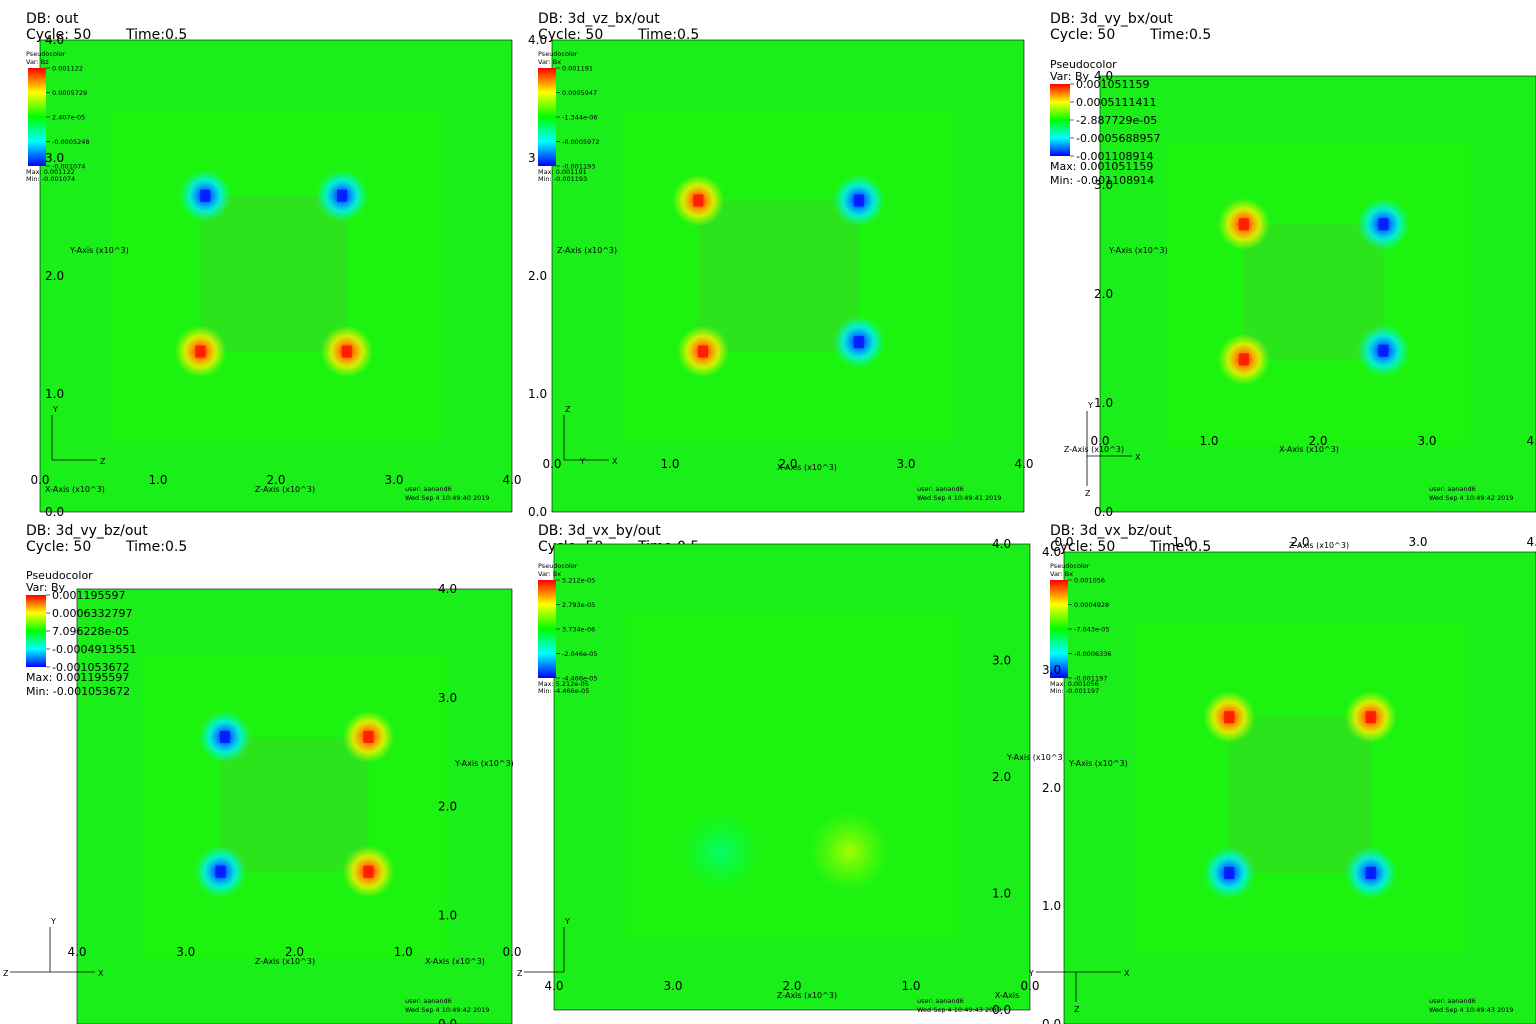 The width and height of the screenshot is (1536, 1024). I want to click on colorbar-tick-label: 0.0005111411, so click(1116, 102).